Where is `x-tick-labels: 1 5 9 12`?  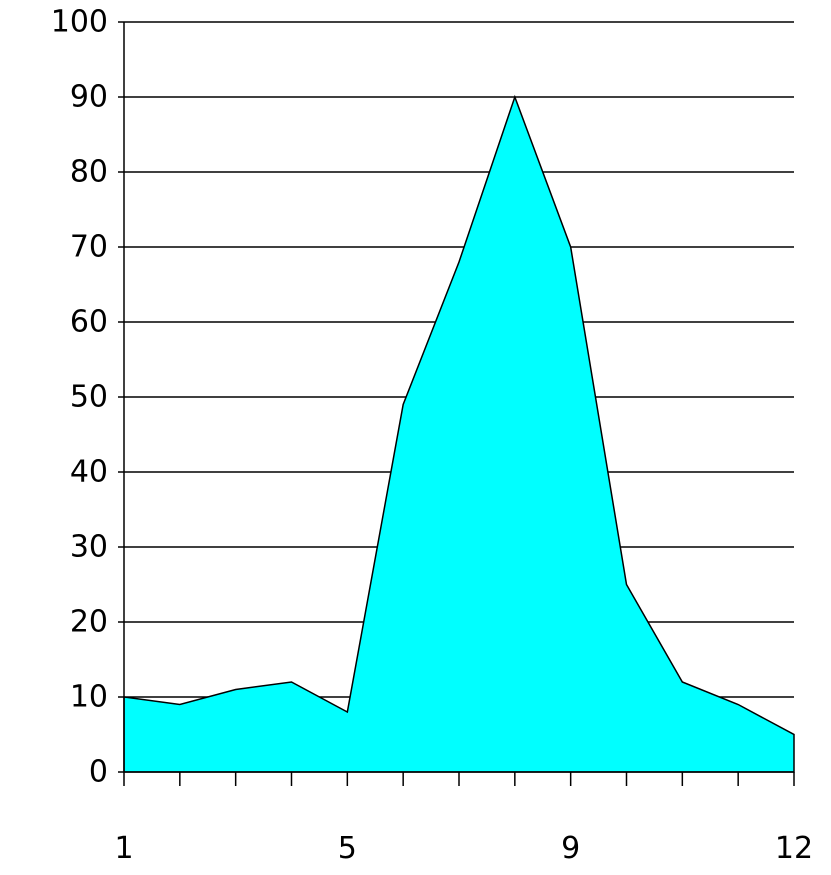 x-tick-labels: 1 5 9 12 is located at coordinates (463, 848).